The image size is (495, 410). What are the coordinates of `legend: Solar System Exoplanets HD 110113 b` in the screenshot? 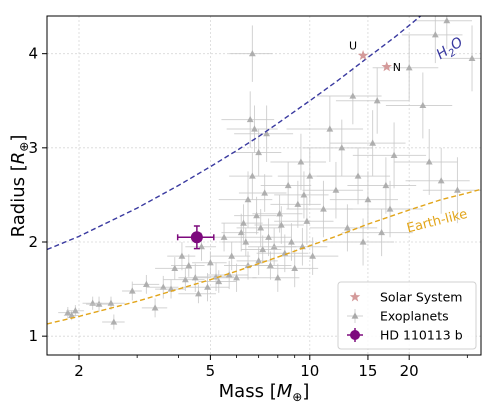 It's located at (407, 315).